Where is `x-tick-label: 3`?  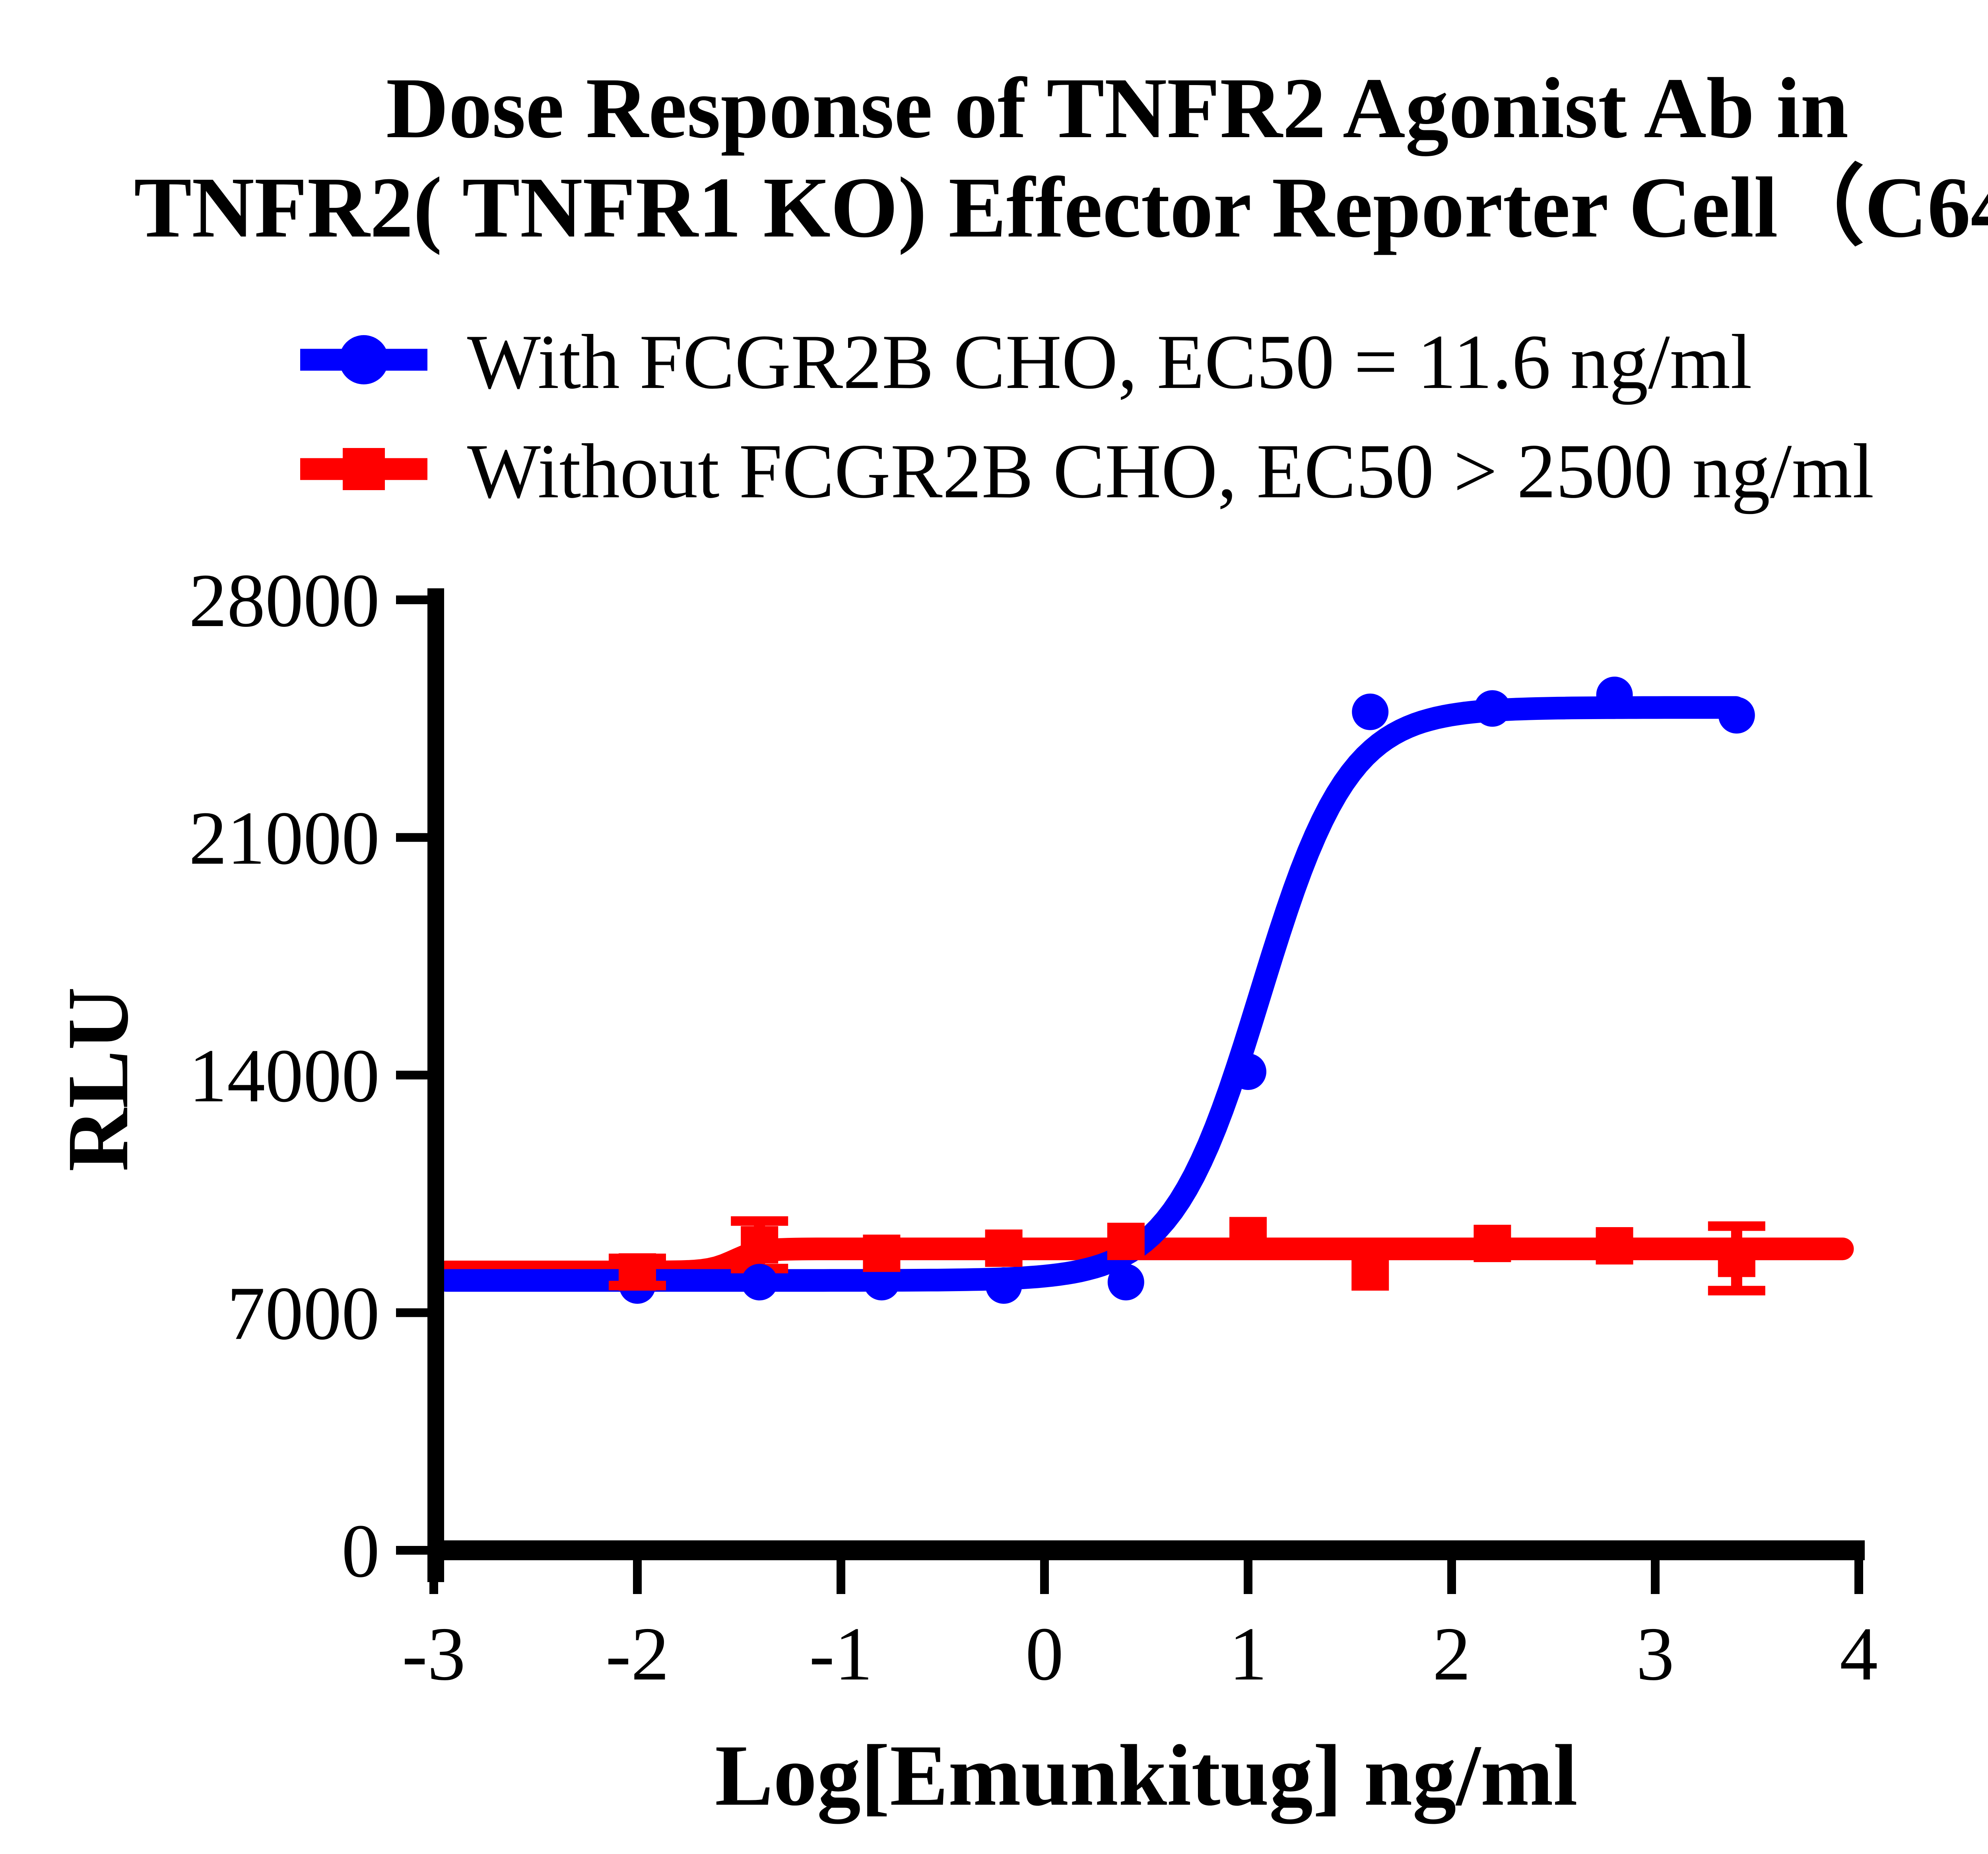 x-tick-label: 3 is located at coordinates (1655, 1654).